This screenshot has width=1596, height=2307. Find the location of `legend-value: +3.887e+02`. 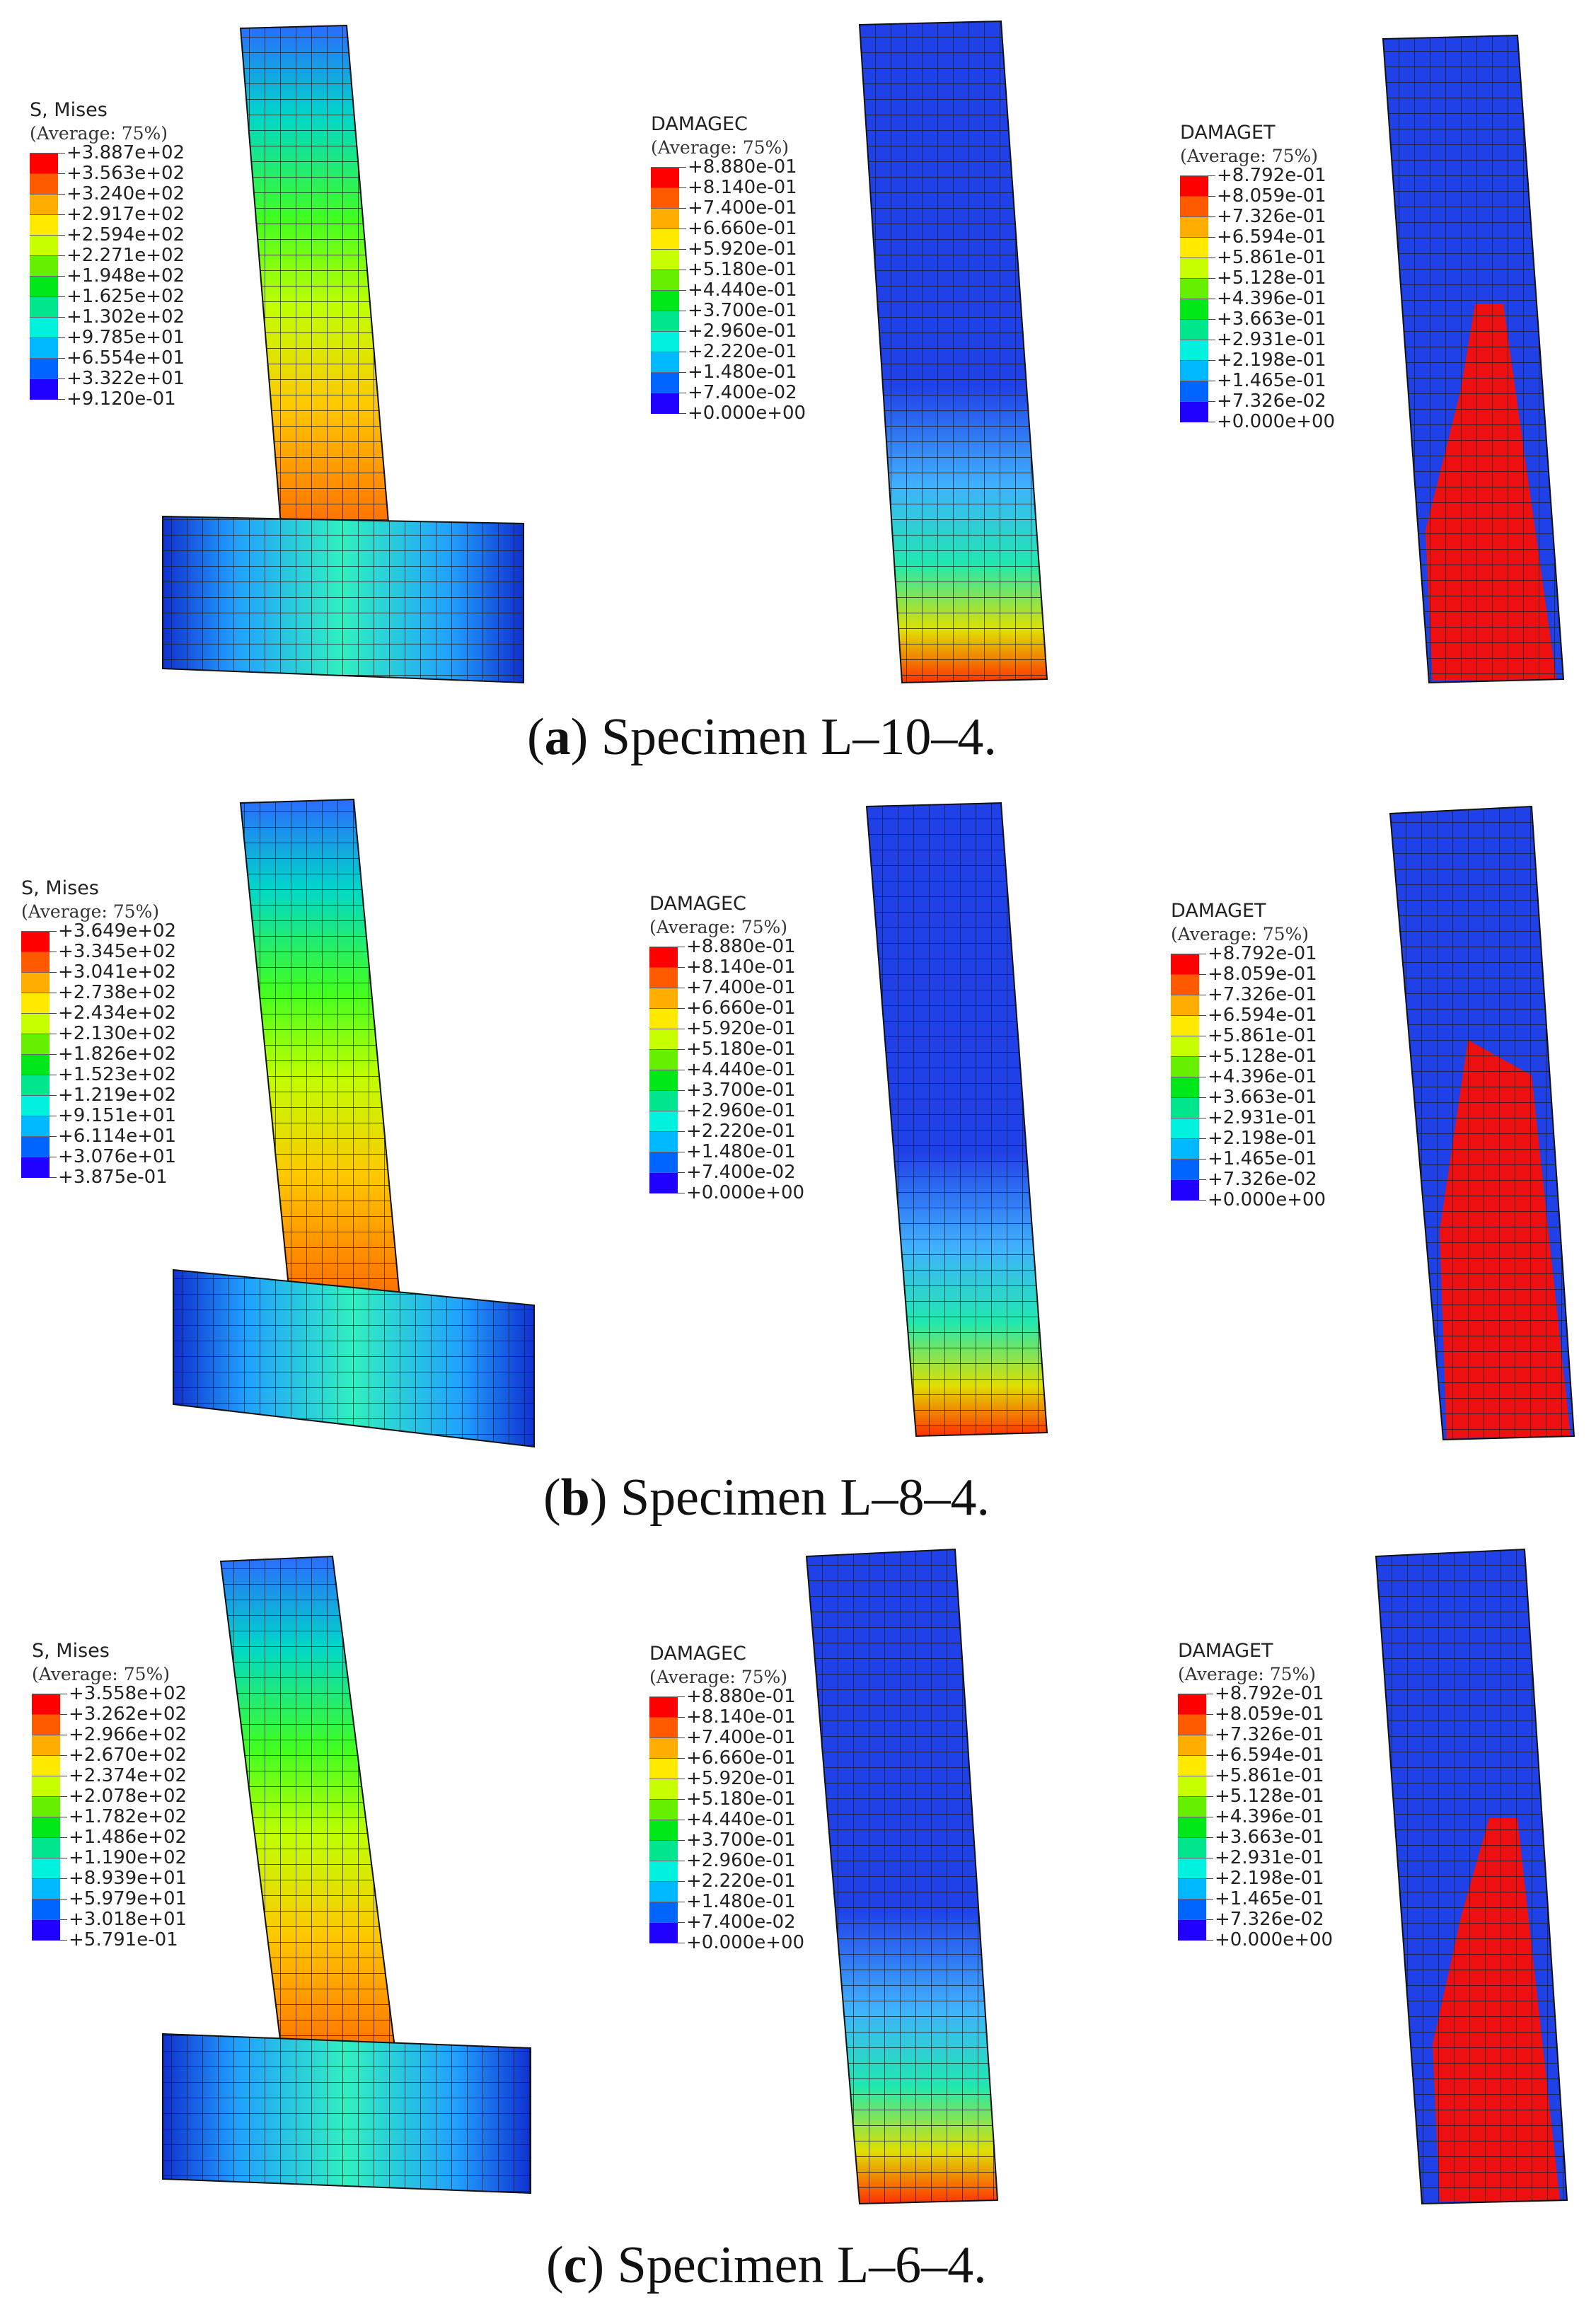

legend-value: +3.887e+02 is located at coordinates (126, 153).